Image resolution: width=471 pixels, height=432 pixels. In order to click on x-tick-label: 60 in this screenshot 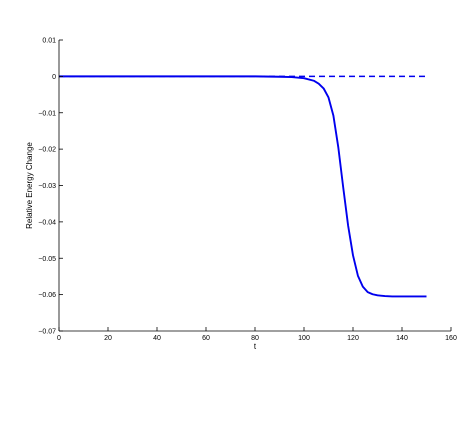, I will do `click(206, 338)`.